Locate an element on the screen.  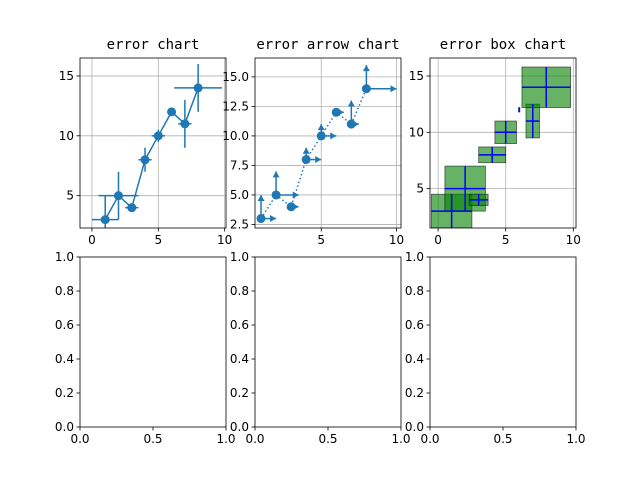
subplot-6: 0.0 0.5 1.0 0.0 0.2 0.4 0.6 0.8 1.0 is located at coordinates (495, 348).